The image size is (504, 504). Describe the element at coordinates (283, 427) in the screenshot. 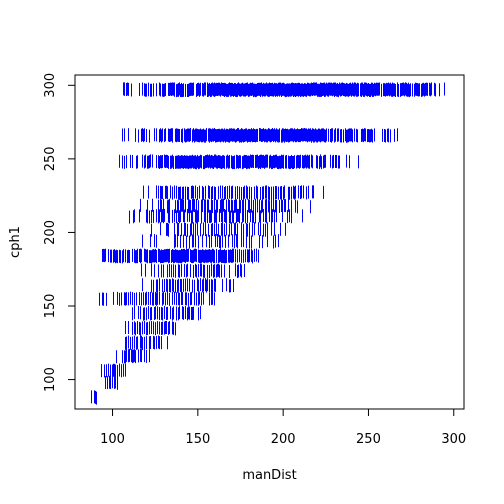

I see `x-axis: 100 150 200 250 300` at that location.